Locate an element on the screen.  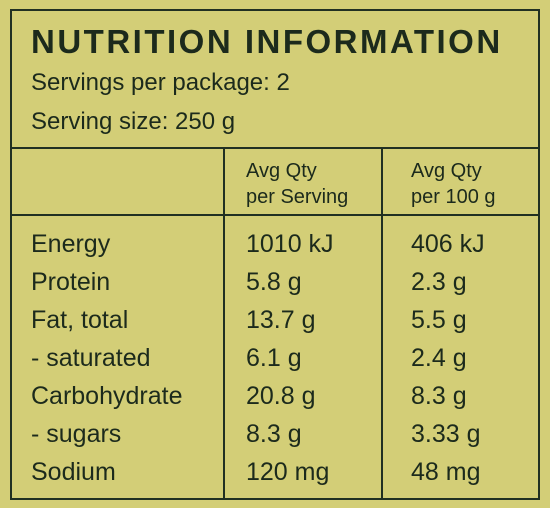
table-row: - sugars 8.3 g 3.33 g is located at coordinates (275, 434).